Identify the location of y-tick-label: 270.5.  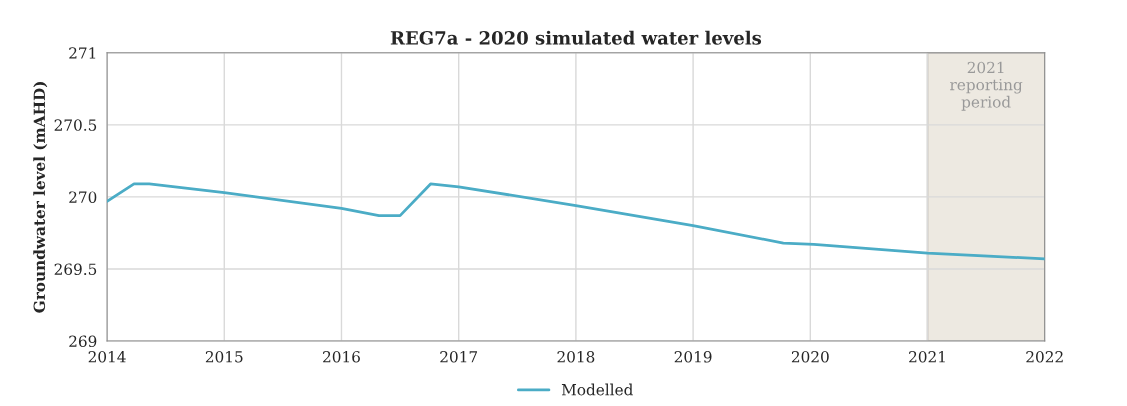
(75, 125).